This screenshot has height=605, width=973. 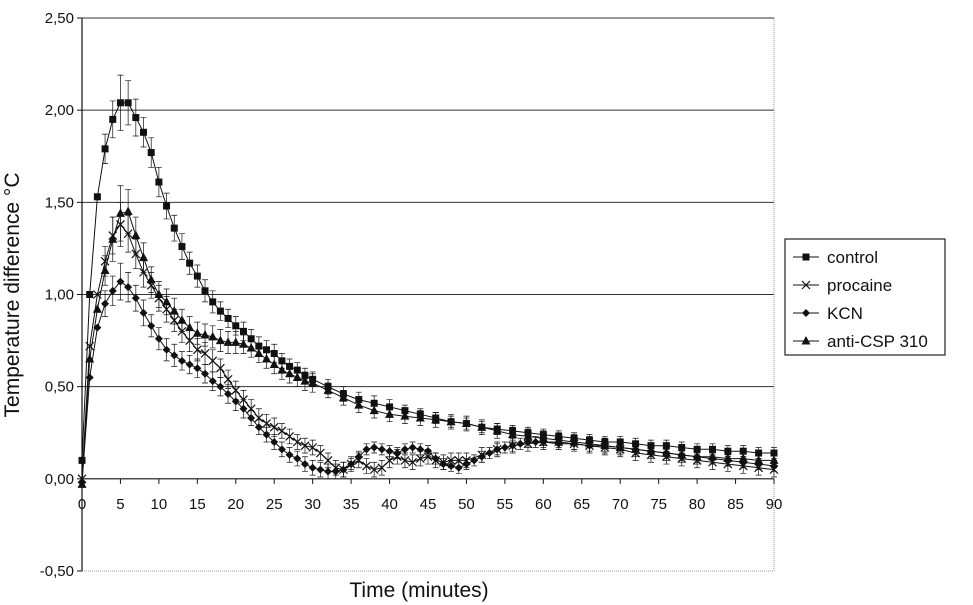 What do you see at coordinates (12, 295) in the screenshot?
I see `y-axis-title: Temperature difference °C` at bounding box center [12, 295].